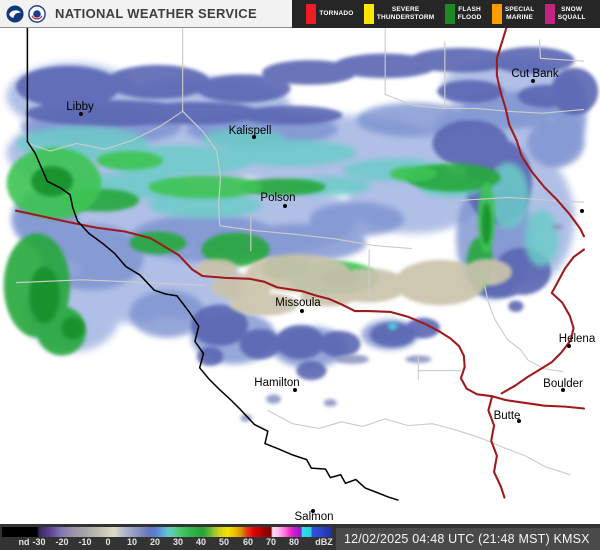  I want to click on legend-item-tornado: TORNADO, so click(329, 14).